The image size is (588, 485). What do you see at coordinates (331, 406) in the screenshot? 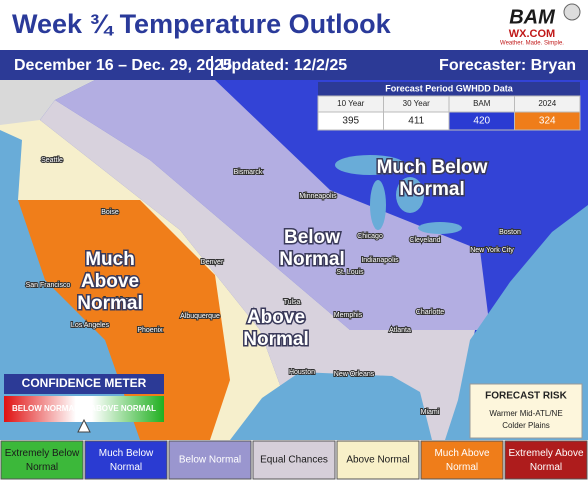
I see `gulf` at bounding box center [331, 406].